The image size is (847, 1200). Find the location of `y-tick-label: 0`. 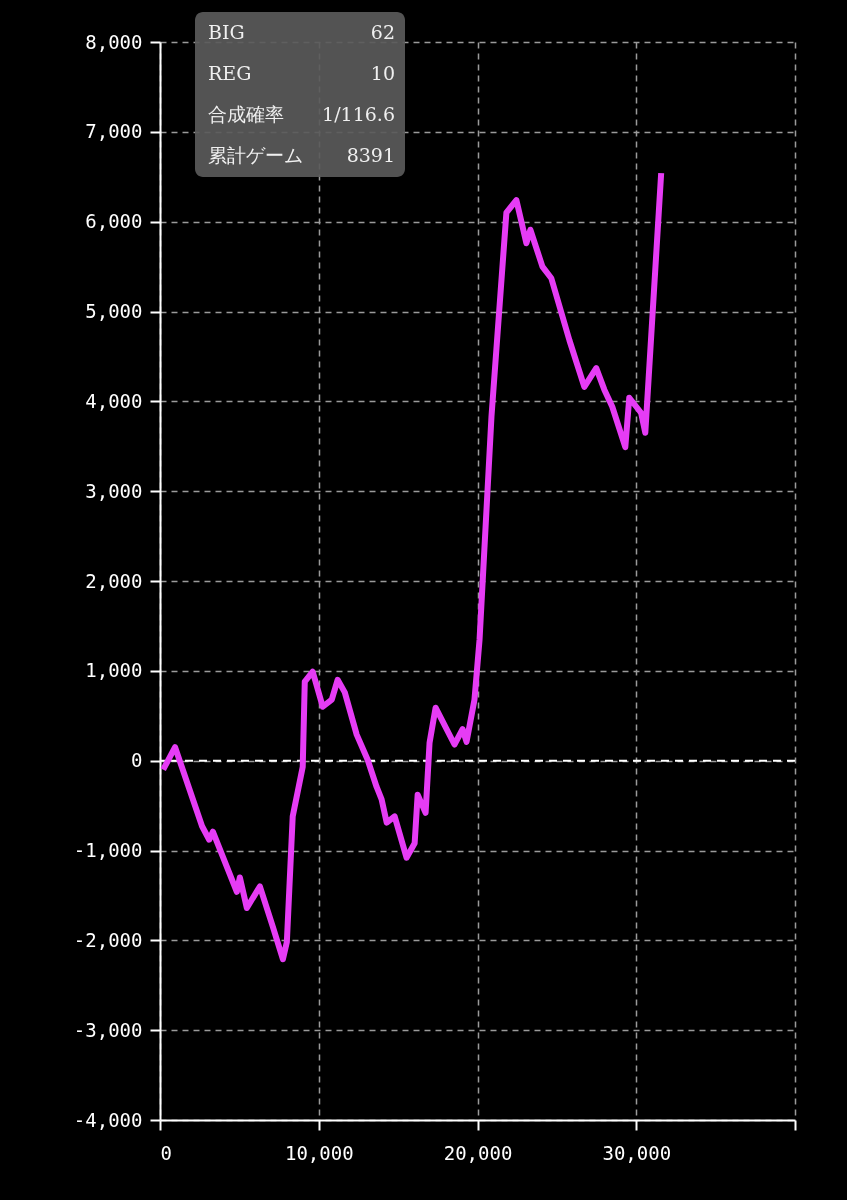

y-tick-label: 0 is located at coordinates (137, 760).